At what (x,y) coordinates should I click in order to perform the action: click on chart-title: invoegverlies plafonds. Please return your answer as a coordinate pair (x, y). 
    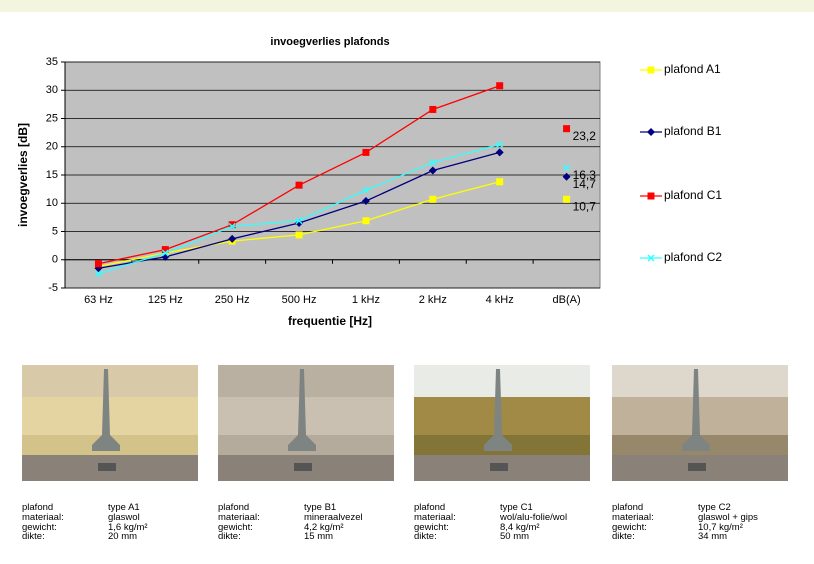
    Looking at the image, I should click on (329, 42).